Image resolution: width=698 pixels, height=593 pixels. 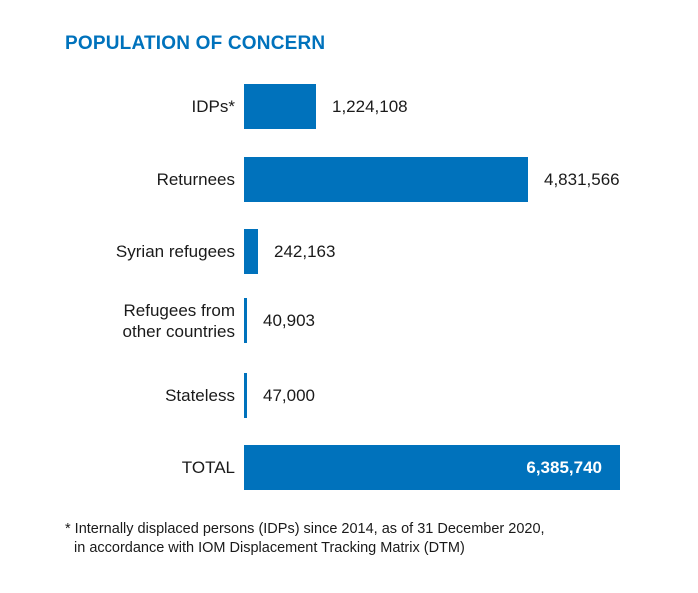 I want to click on bar-row: Stateless 47,000, so click(x=349, y=395).